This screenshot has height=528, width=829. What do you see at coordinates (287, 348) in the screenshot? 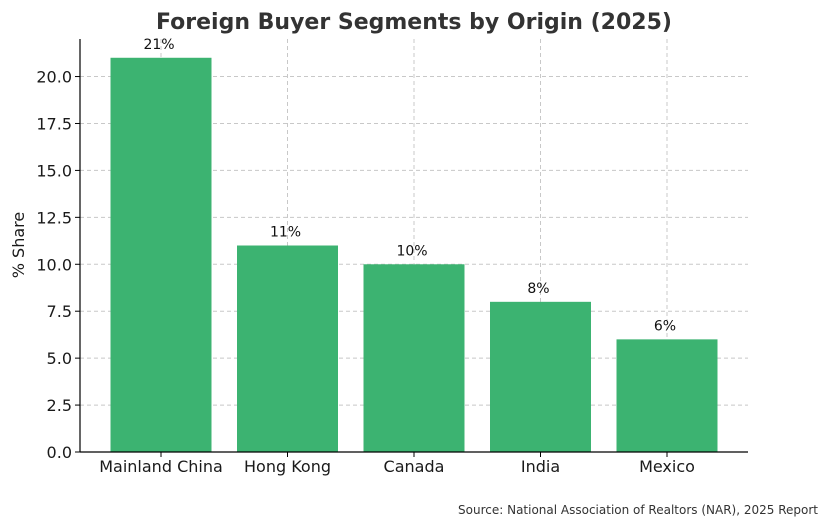
I see `bar-hong-kong` at bounding box center [287, 348].